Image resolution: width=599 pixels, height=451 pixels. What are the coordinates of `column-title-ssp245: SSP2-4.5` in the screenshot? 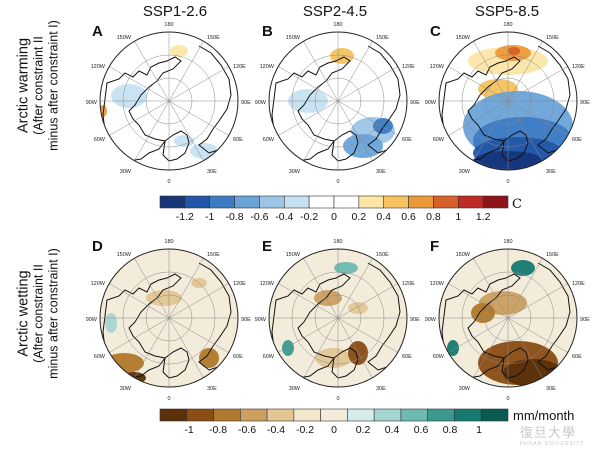 It's located at (335, 11).